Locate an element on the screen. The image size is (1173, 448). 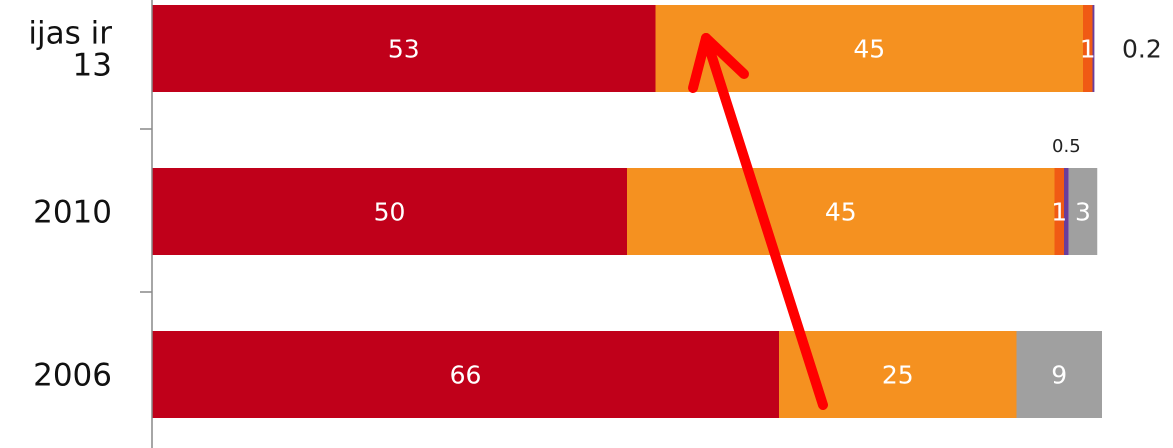
data-label: 25 is located at coordinates (898, 375).